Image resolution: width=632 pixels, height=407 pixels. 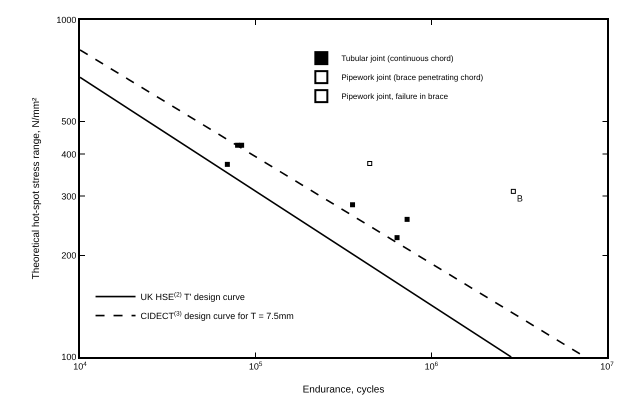 What do you see at coordinates (68, 154) in the screenshot?
I see `y-tick-label: 400` at bounding box center [68, 154].